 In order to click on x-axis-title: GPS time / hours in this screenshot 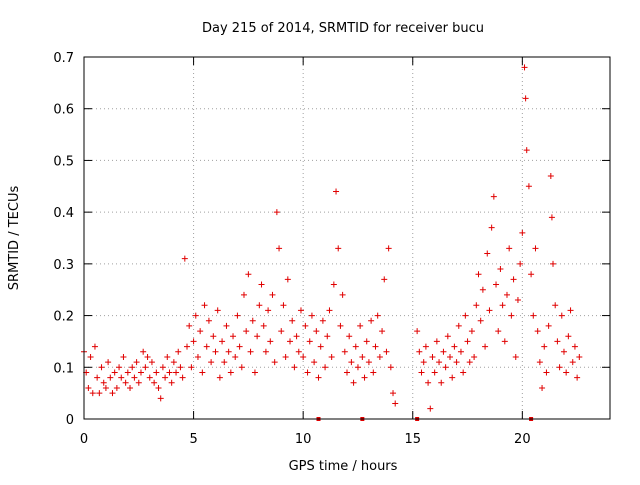, I will do `click(343, 466)`.